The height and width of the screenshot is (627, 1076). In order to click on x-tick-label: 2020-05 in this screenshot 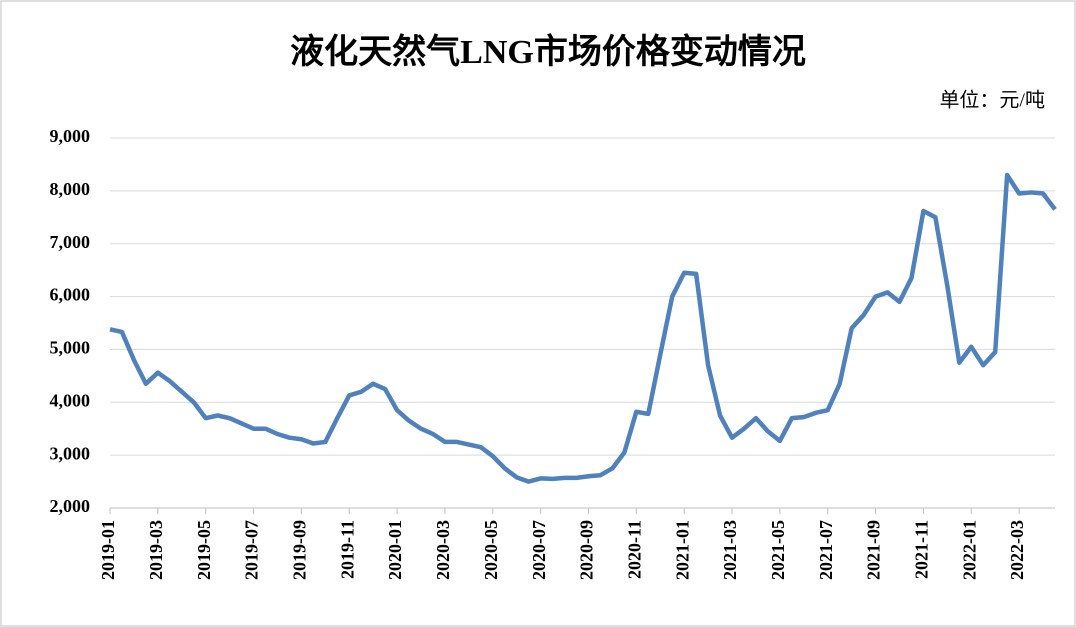, I will do `click(491, 550)`.